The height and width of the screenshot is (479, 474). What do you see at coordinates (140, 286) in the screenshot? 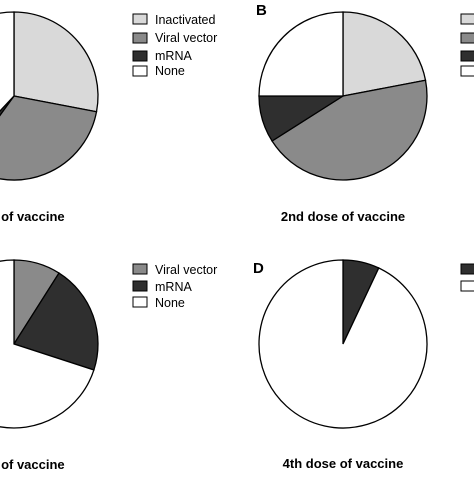
I see `legend-swatch-c-mrna` at bounding box center [140, 286].